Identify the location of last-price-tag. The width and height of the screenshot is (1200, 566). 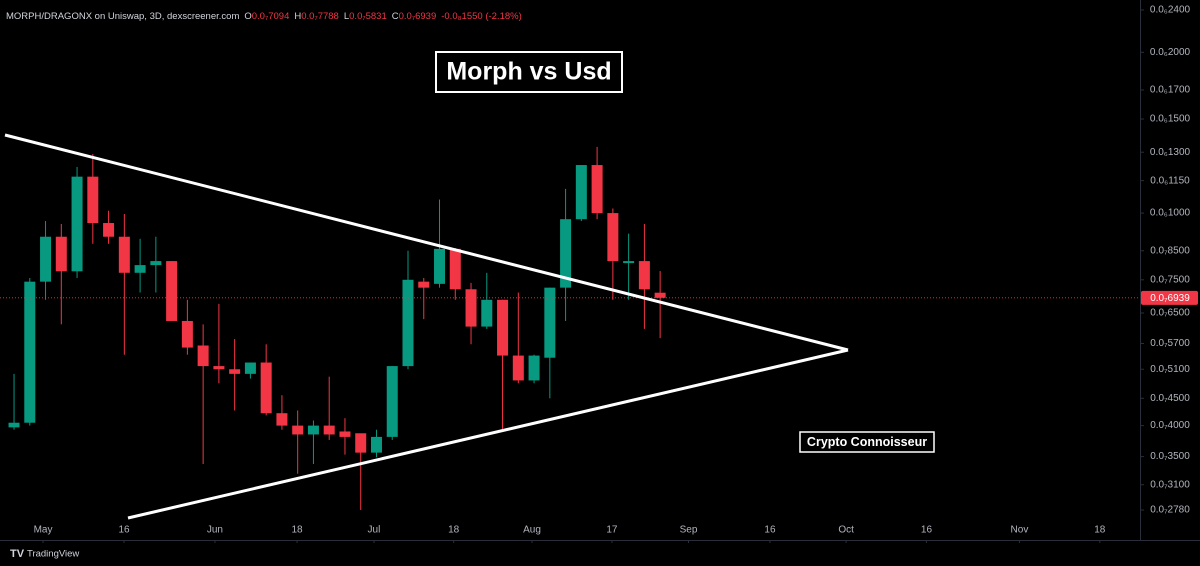
(1169, 297).